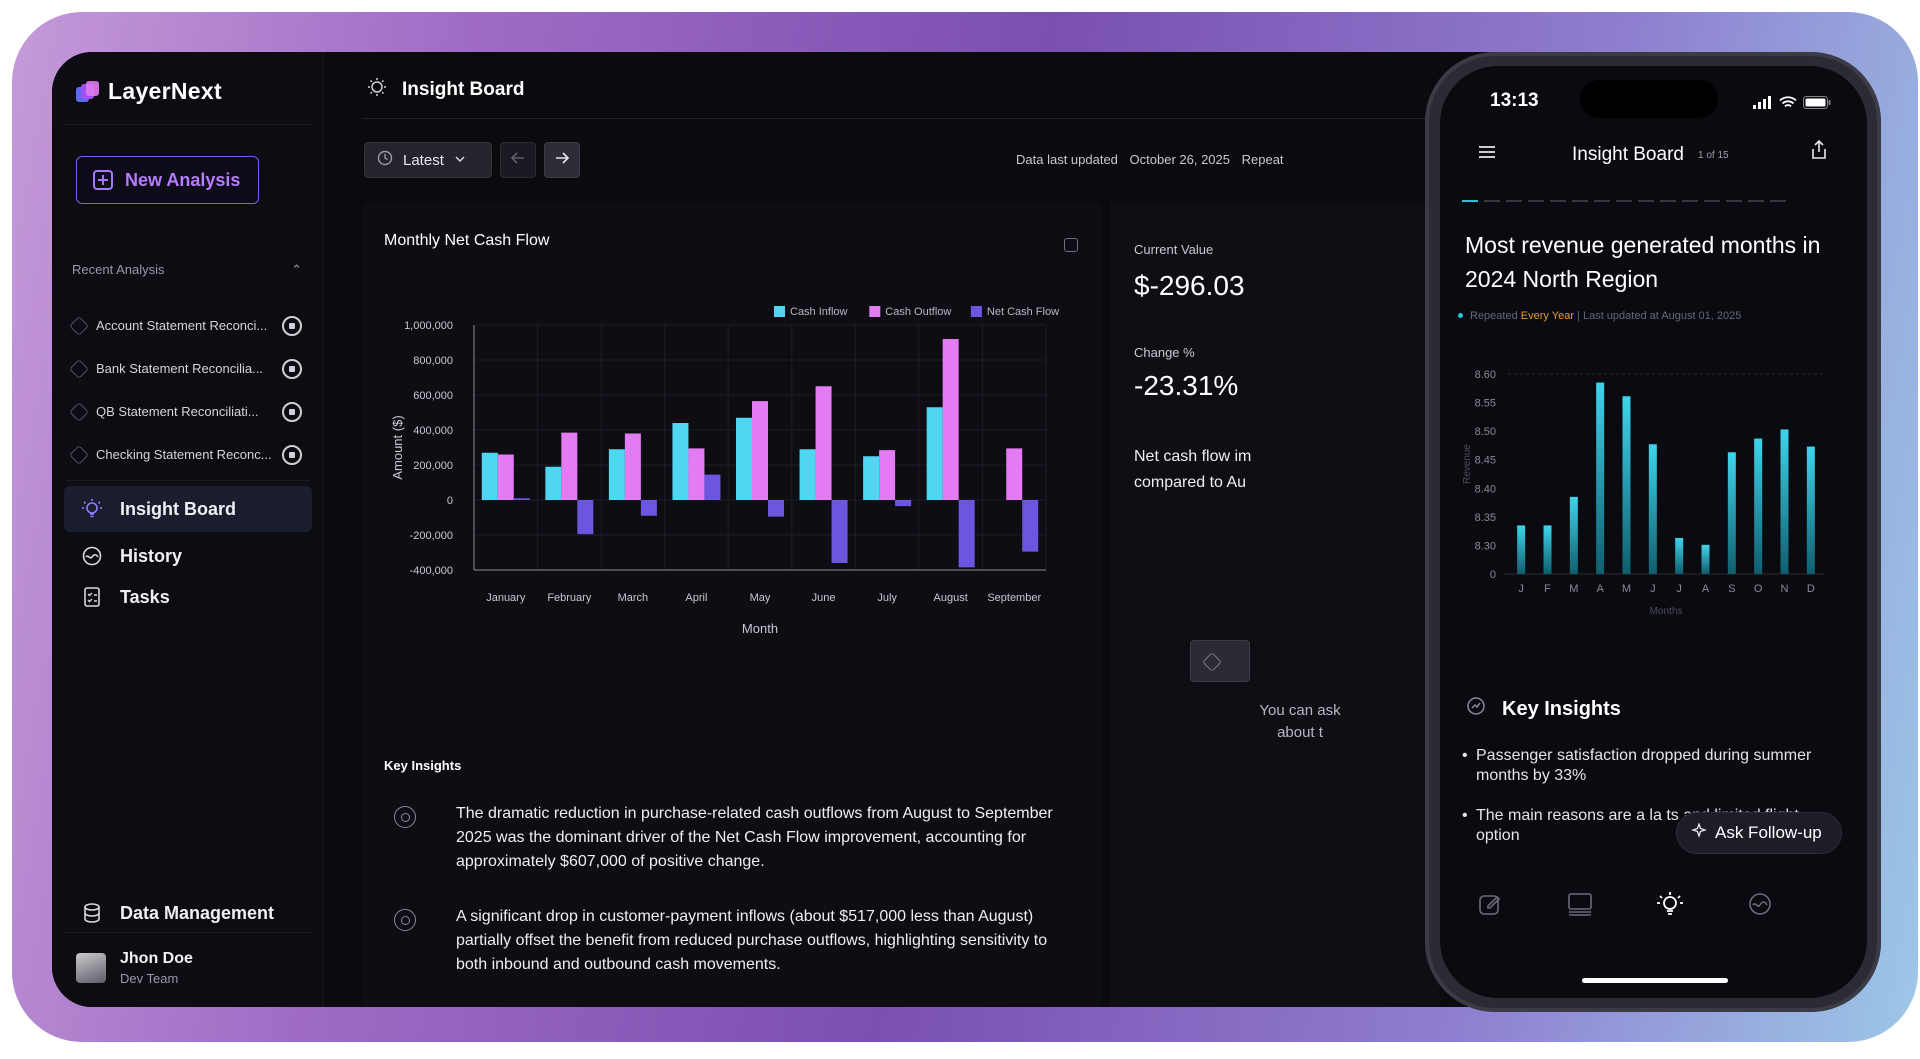 The width and height of the screenshot is (1920, 1059). What do you see at coordinates (134, 968) in the screenshot?
I see `user-profile: Jhon Doe Dev Team` at bounding box center [134, 968].